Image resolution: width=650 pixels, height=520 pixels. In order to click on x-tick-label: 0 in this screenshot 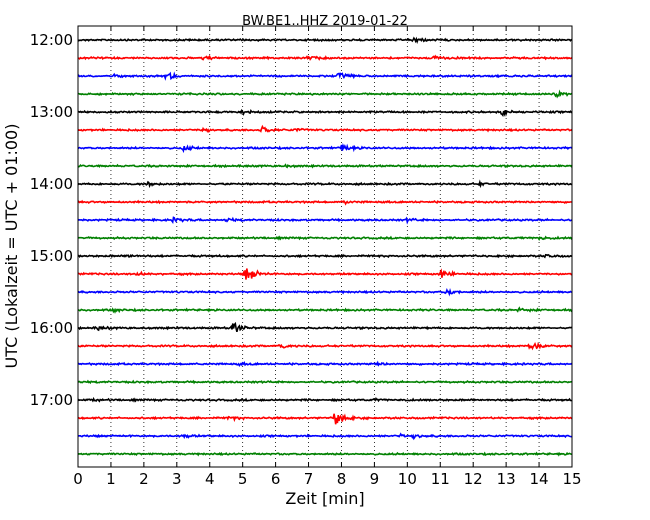, I will do `click(78, 479)`.